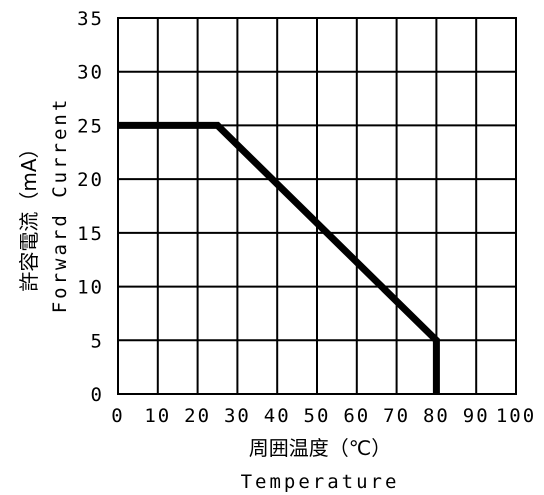  I want to click on x-tick-labels: 0 10 20 30 40 50 60 70 80 90 100, so click(323, 416).